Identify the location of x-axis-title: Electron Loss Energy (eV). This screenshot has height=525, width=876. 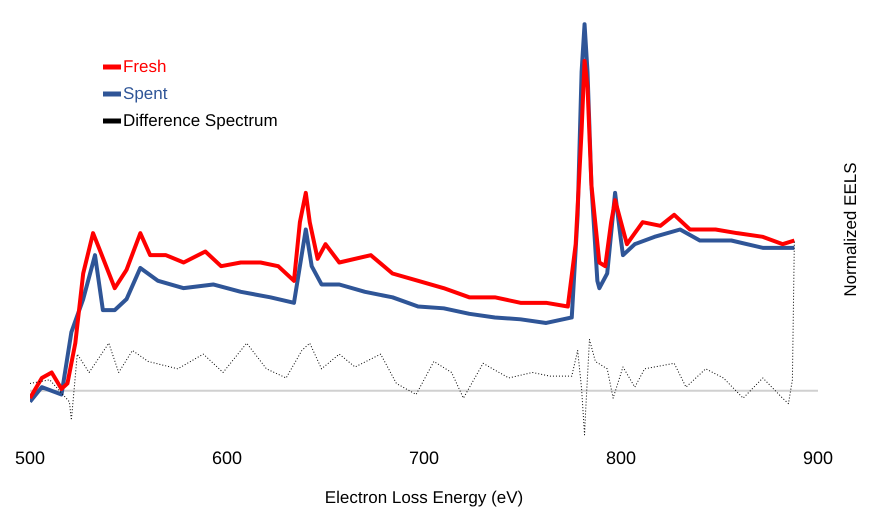
(424, 497).